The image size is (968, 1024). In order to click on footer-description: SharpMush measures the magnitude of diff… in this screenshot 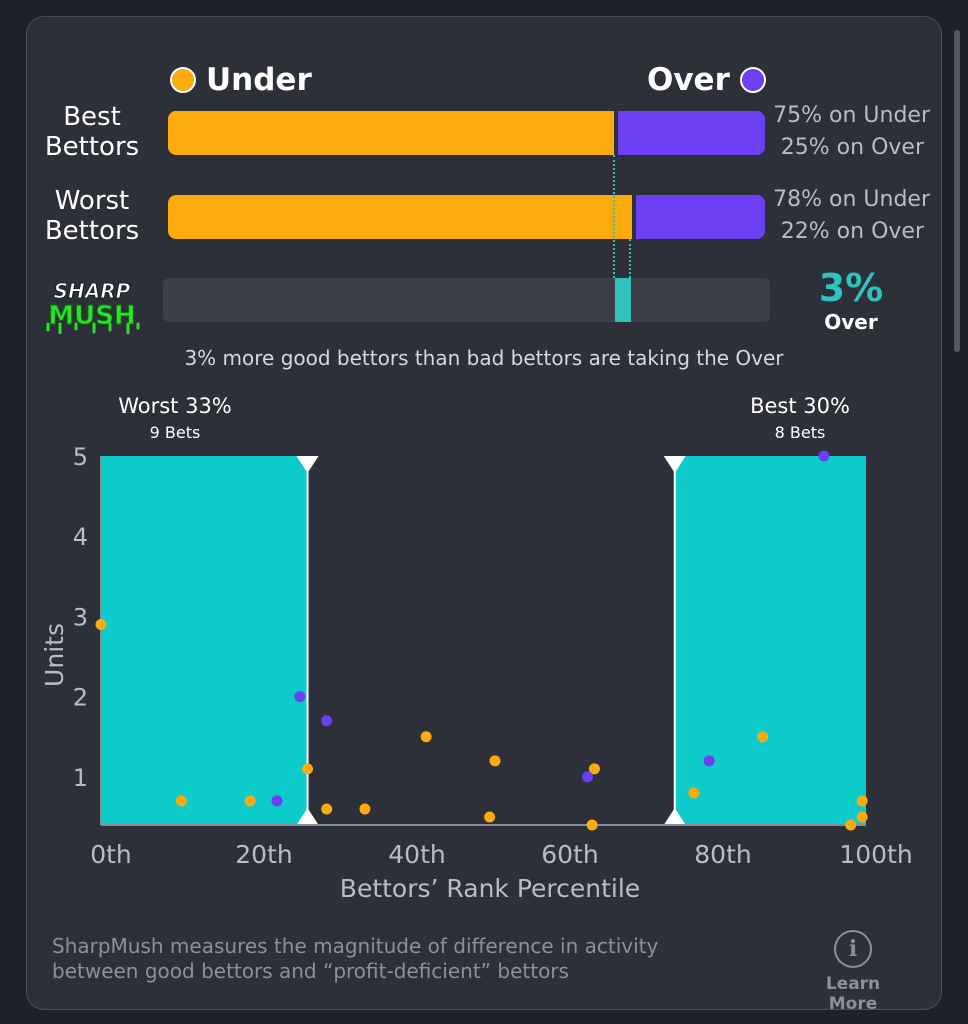, I will do `click(412, 959)`.